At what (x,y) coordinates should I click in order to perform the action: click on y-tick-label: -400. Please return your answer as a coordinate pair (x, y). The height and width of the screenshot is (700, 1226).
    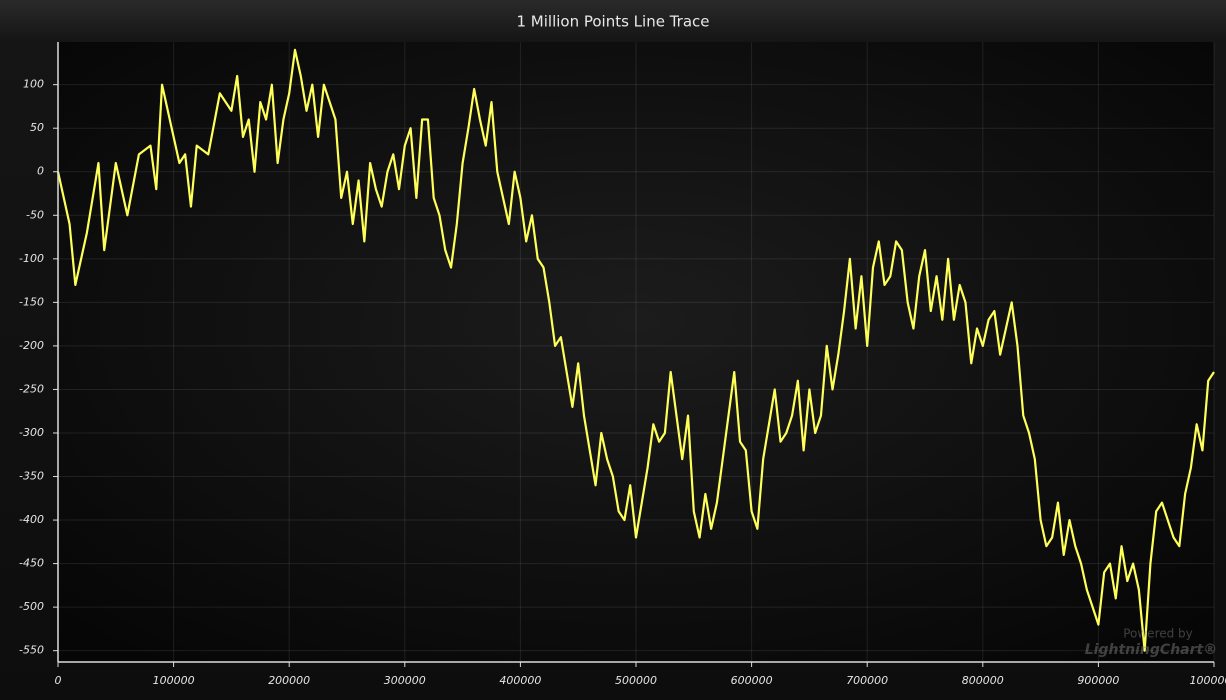
    Looking at the image, I should click on (31, 519).